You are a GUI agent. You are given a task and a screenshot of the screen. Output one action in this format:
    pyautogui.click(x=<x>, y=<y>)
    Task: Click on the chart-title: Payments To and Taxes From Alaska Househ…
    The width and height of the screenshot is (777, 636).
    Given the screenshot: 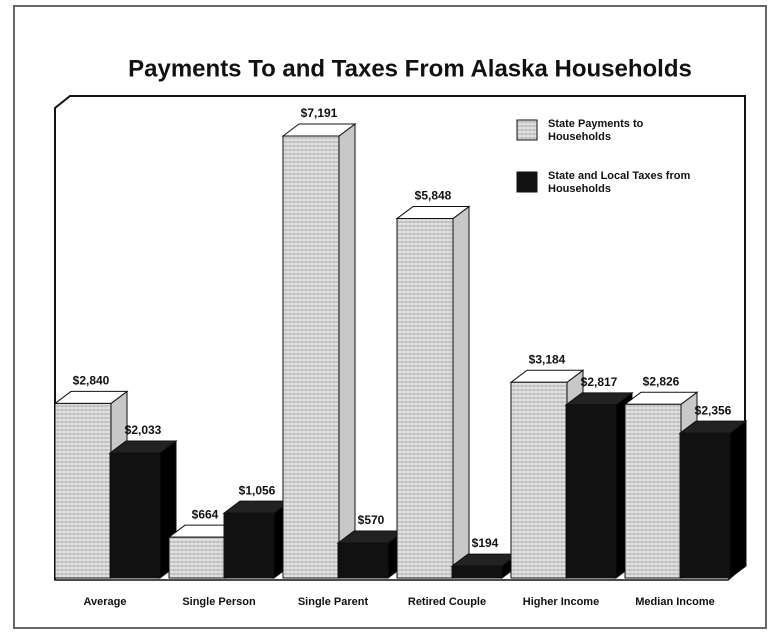 What is the action you would take?
    pyautogui.click(x=410, y=68)
    